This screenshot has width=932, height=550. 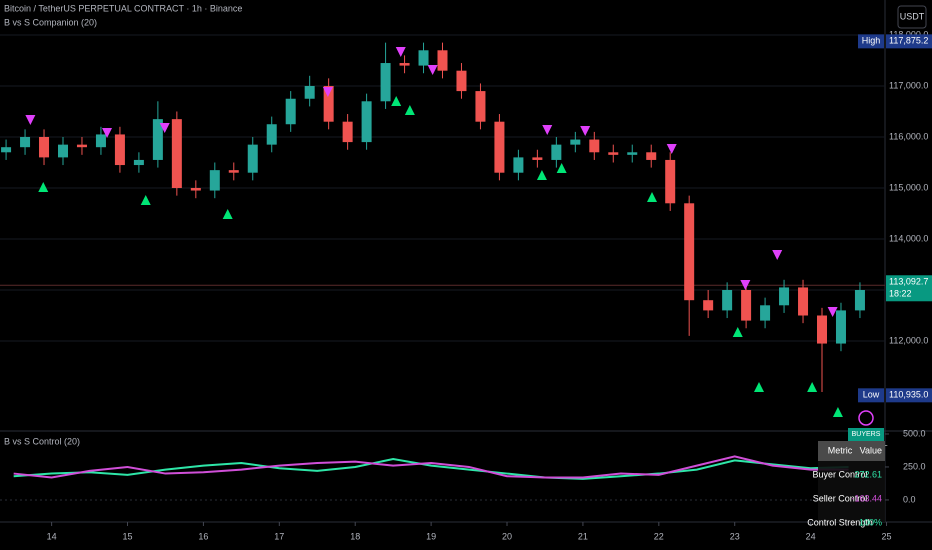 I want to click on table-header: Value, so click(x=871, y=450).